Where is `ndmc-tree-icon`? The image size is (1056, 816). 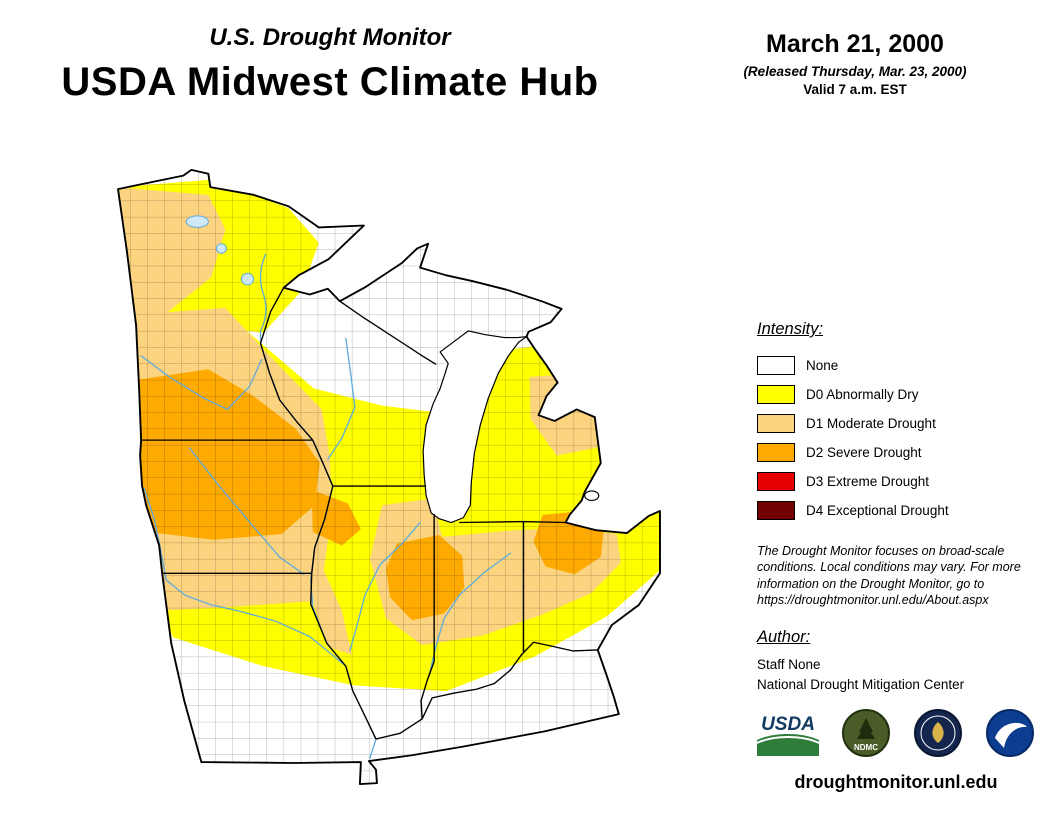
ndmc-tree-icon is located at coordinates (866, 728).